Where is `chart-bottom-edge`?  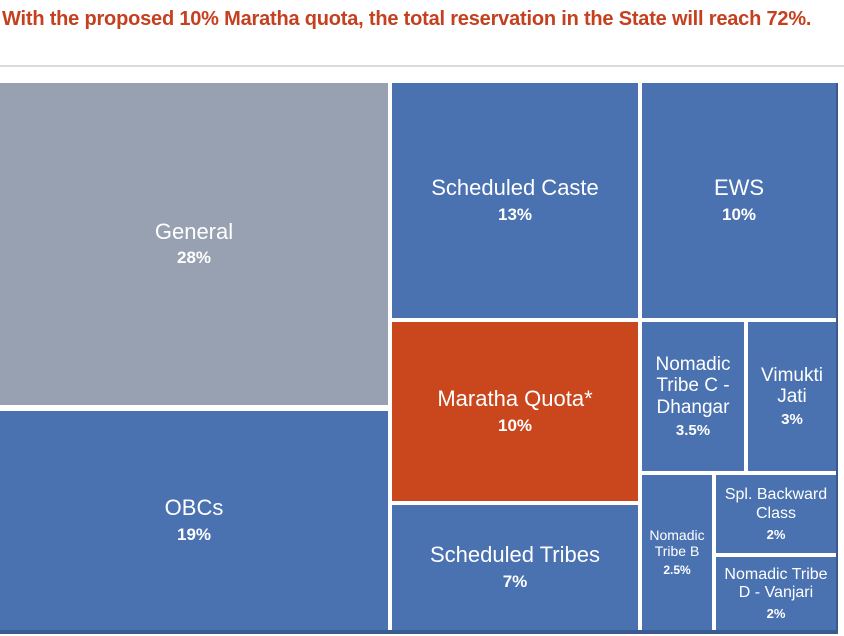 chart-bottom-edge is located at coordinates (418, 632).